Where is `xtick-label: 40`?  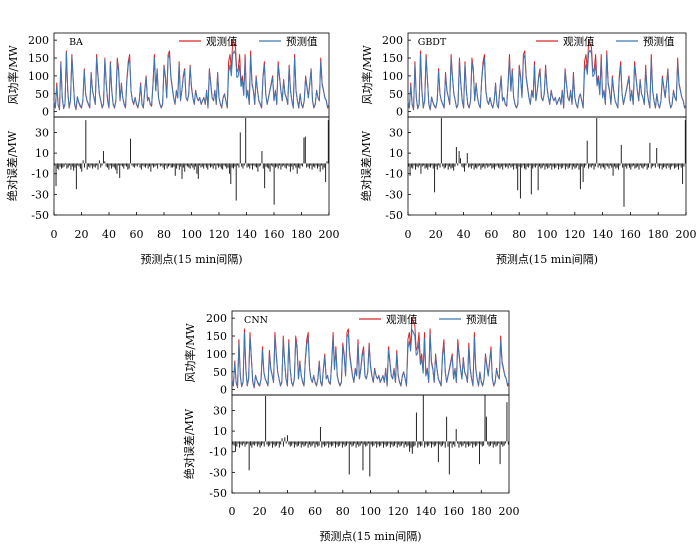 xtick-label: 40 is located at coordinates (464, 234).